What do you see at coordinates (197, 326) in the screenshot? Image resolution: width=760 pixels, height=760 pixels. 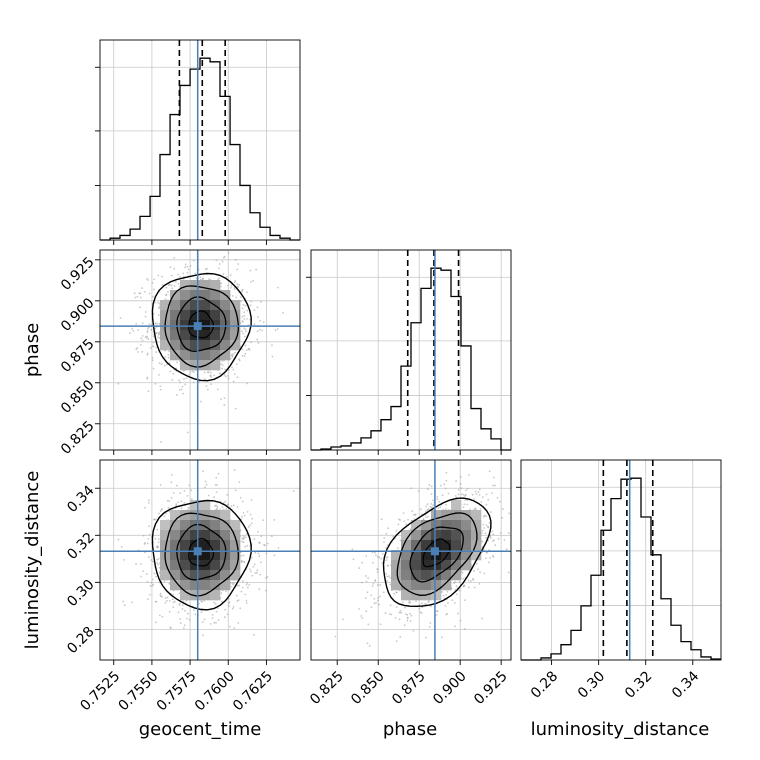 I see `truth-marker` at bounding box center [197, 326].